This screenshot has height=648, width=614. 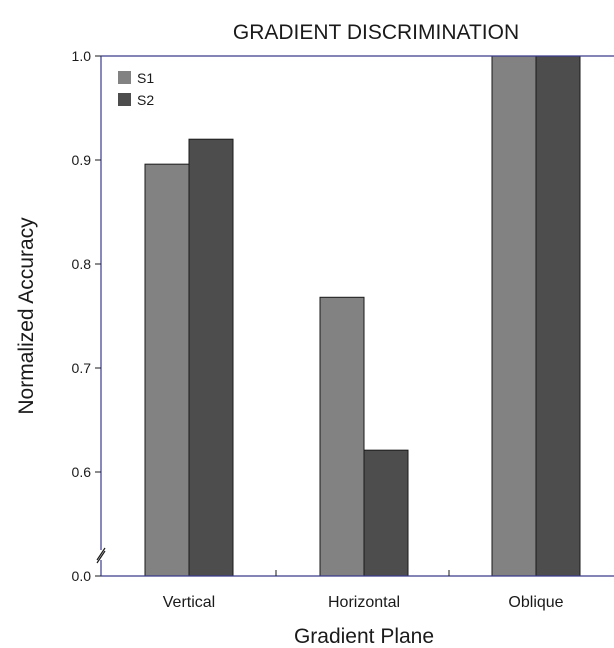 What do you see at coordinates (167, 370) in the screenshot?
I see `bar-vertical-s1` at bounding box center [167, 370].